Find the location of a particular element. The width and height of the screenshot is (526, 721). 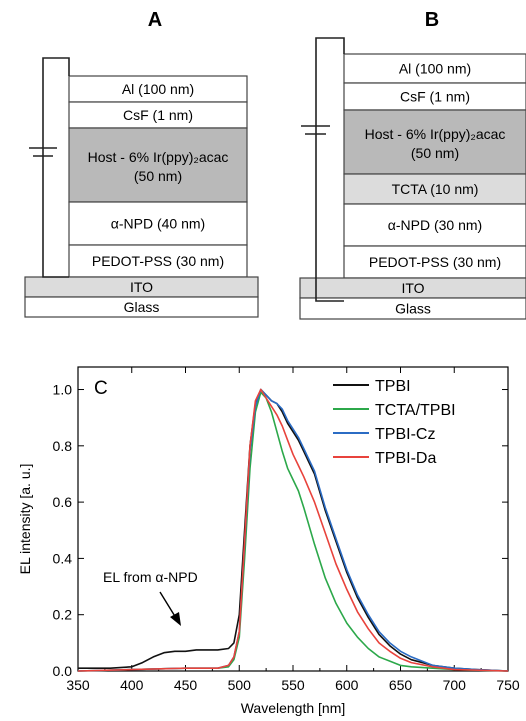

annotation-arrow-line is located at coordinates (168, 605).